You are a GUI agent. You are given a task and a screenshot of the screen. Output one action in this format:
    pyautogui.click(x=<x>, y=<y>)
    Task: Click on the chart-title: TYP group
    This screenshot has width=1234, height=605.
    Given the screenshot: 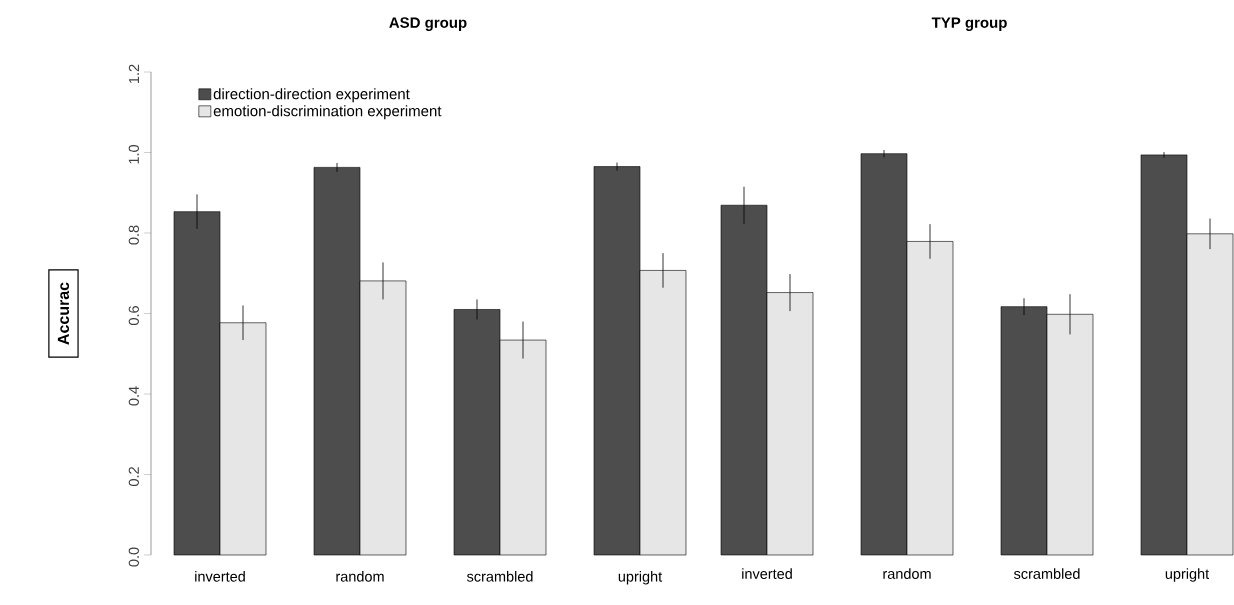 What is the action you would take?
    pyautogui.click(x=969, y=24)
    